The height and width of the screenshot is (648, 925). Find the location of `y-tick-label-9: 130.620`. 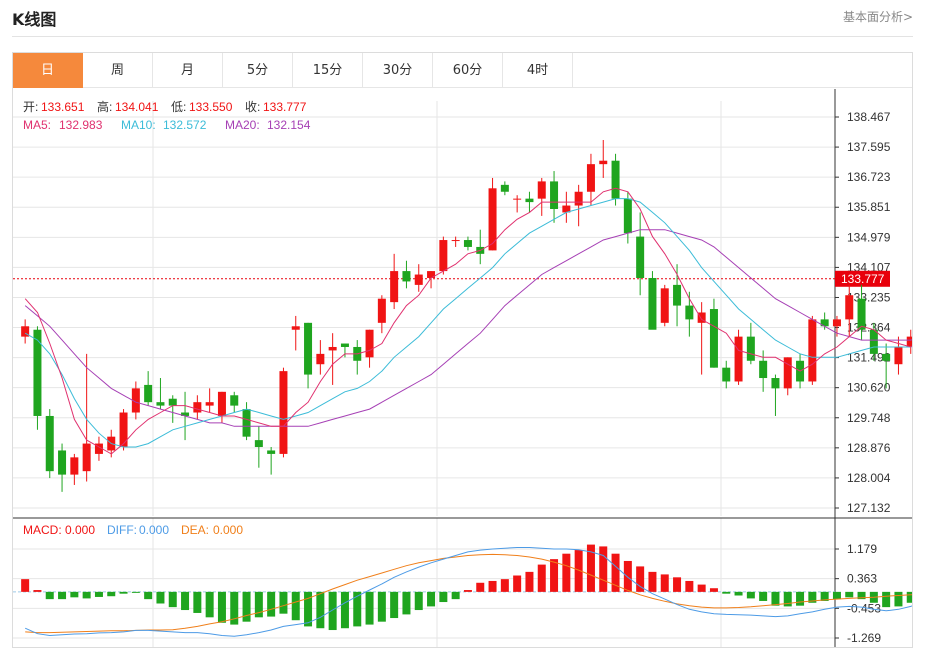

y-tick-label-9: 130.620 is located at coordinates (869, 388).